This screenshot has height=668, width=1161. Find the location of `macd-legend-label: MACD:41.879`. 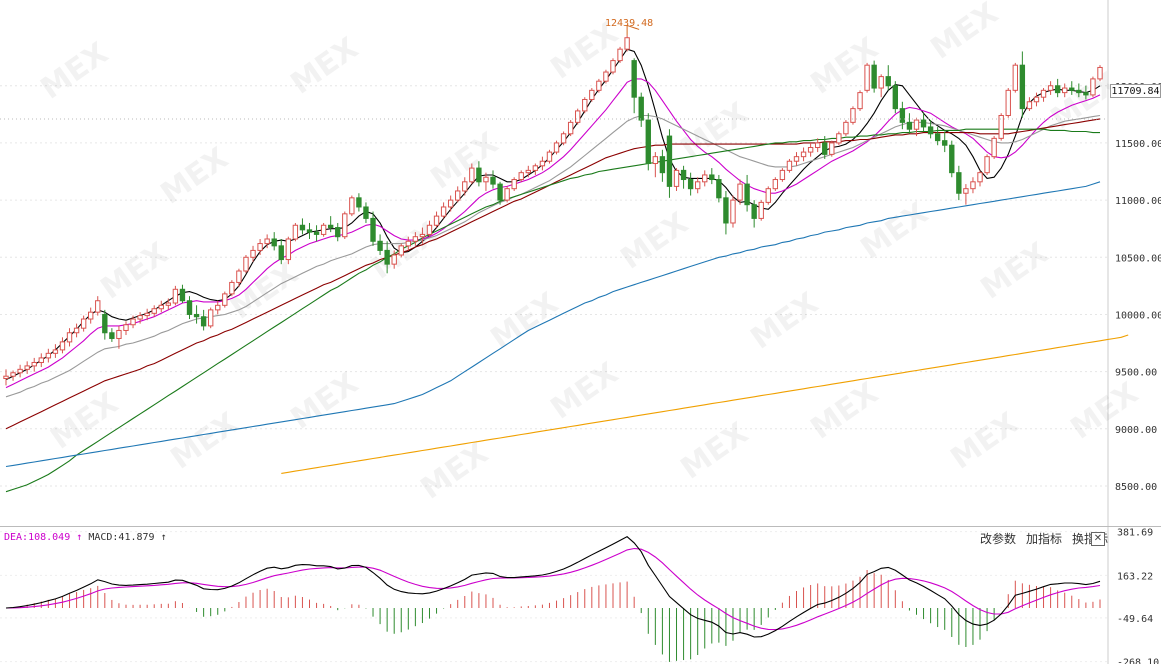

macd-legend-label: MACD:41.879 is located at coordinates (121, 537).